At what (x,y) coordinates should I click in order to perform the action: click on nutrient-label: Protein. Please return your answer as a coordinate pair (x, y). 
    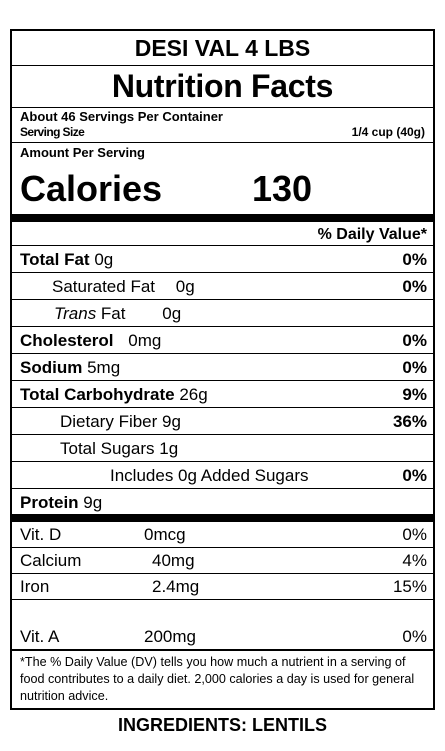
    Looking at the image, I should click on (49, 502).